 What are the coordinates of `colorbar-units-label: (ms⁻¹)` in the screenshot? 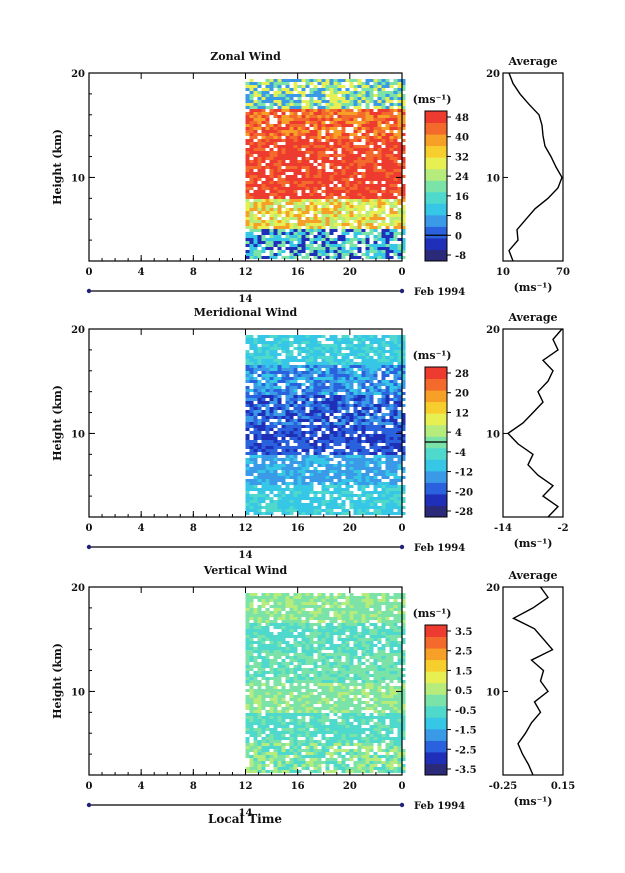 It's located at (432, 99).